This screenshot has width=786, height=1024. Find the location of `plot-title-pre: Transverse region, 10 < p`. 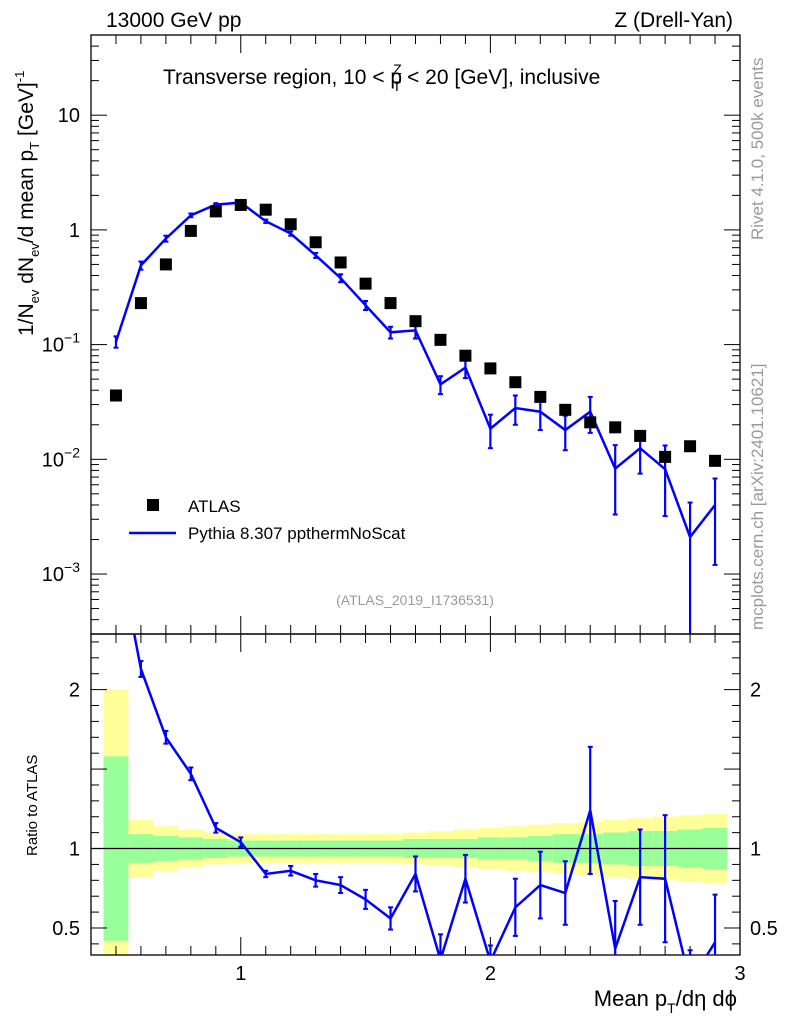

plot-title-pre: Transverse region, 10 < p is located at coordinates (282, 77).